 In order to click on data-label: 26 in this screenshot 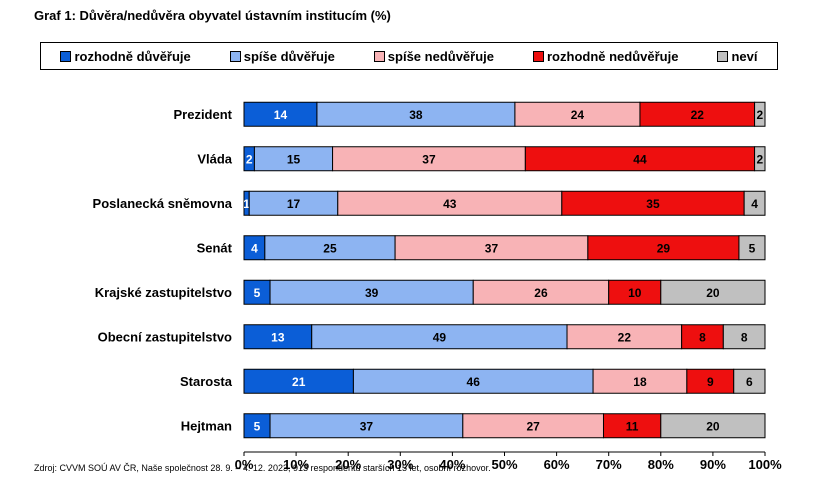, I will do `click(541, 293)`.